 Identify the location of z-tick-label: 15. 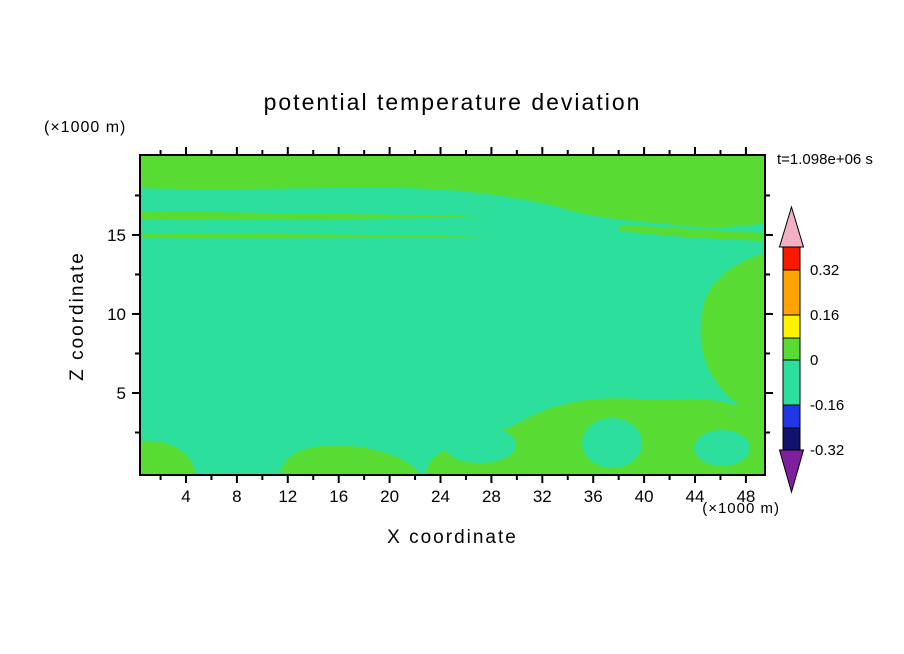
(116, 235).